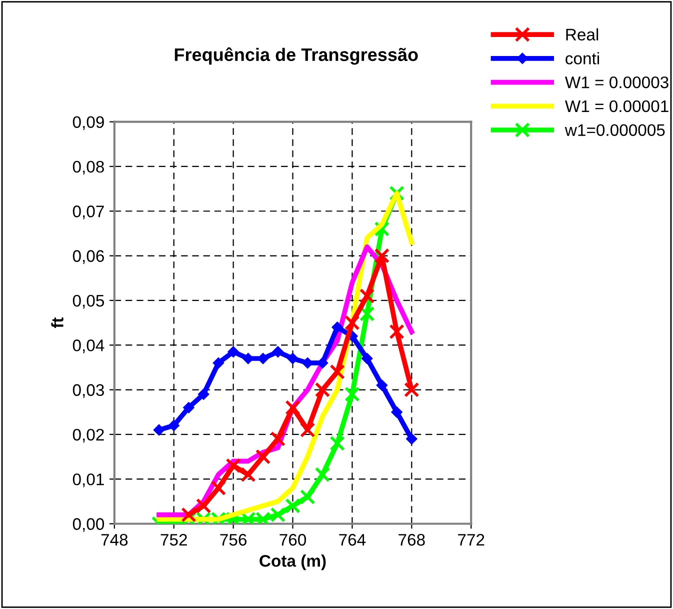 This screenshot has width=673, height=609. I want to click on x-tick-label: 752, so click(173, 540).